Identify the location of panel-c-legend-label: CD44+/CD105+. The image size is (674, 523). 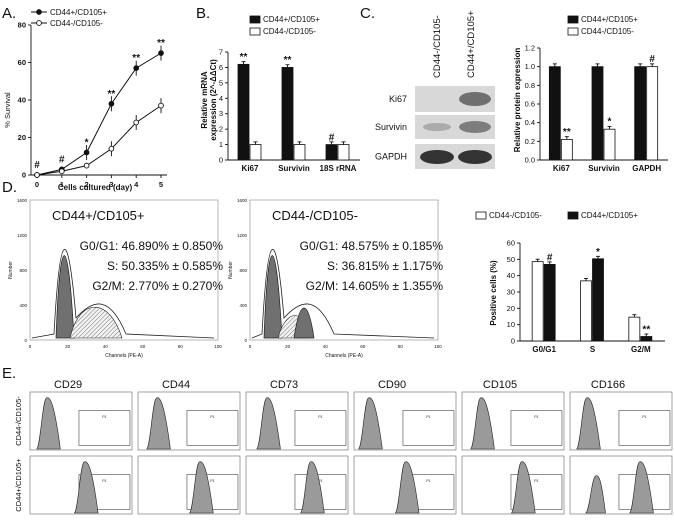
(609, 19).